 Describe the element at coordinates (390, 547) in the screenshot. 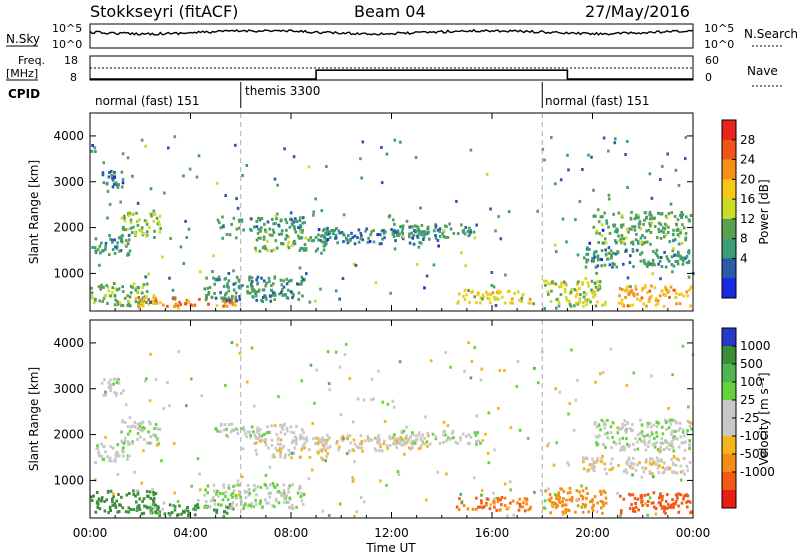

I see `x-axis-label: Time UT` at that location.